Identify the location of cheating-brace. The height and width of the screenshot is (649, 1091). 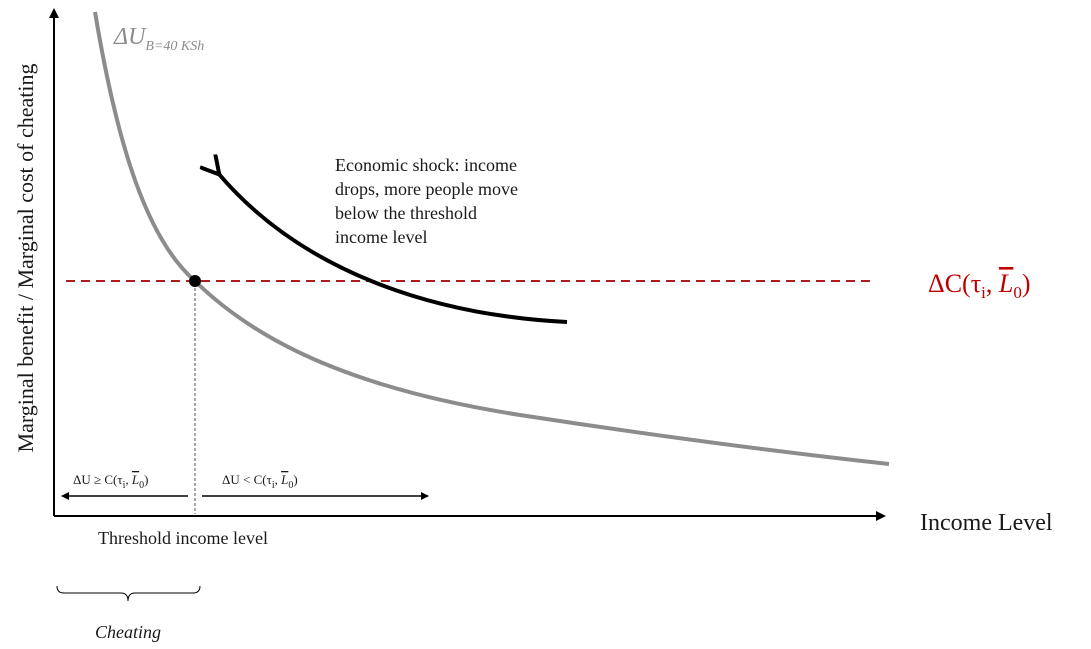
(128, 593).